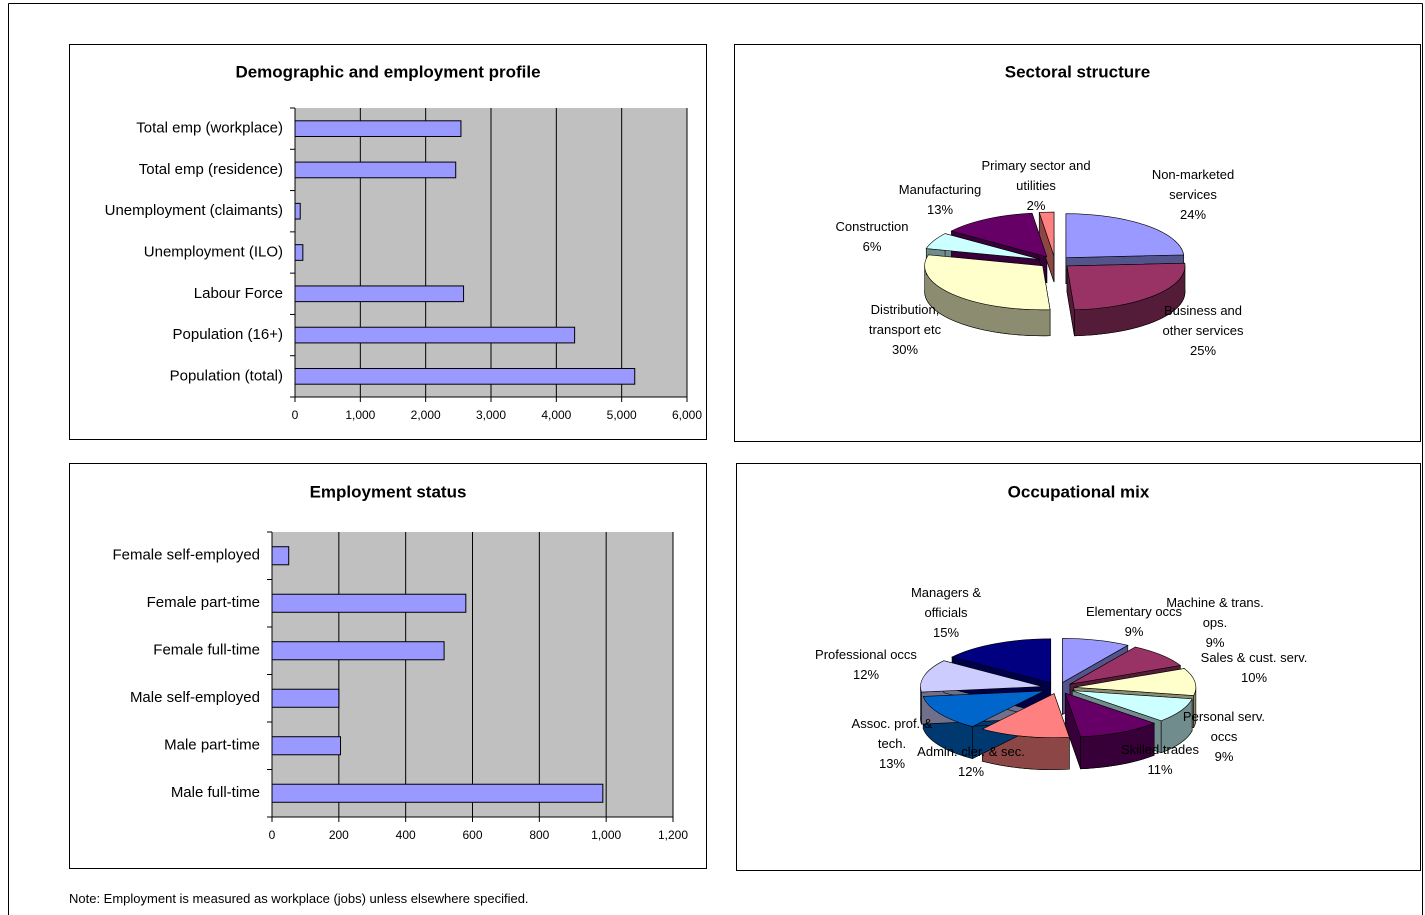 The width and height of the screenshot is (1425, 915). Describe the element at coordinates (866, 665) in the screenshot. I see `pie-label: Professional occs 12%` at that location.